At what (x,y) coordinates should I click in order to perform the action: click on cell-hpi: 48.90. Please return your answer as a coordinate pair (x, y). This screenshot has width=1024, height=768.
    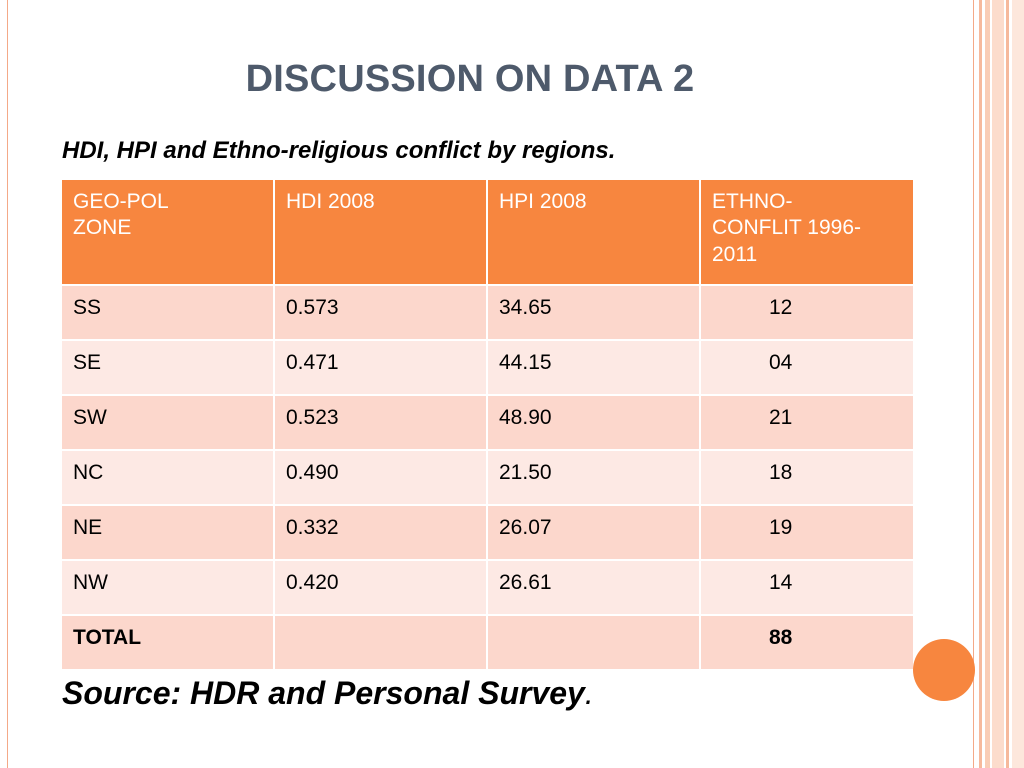
    Looking at the image, I should click on (593, 422).